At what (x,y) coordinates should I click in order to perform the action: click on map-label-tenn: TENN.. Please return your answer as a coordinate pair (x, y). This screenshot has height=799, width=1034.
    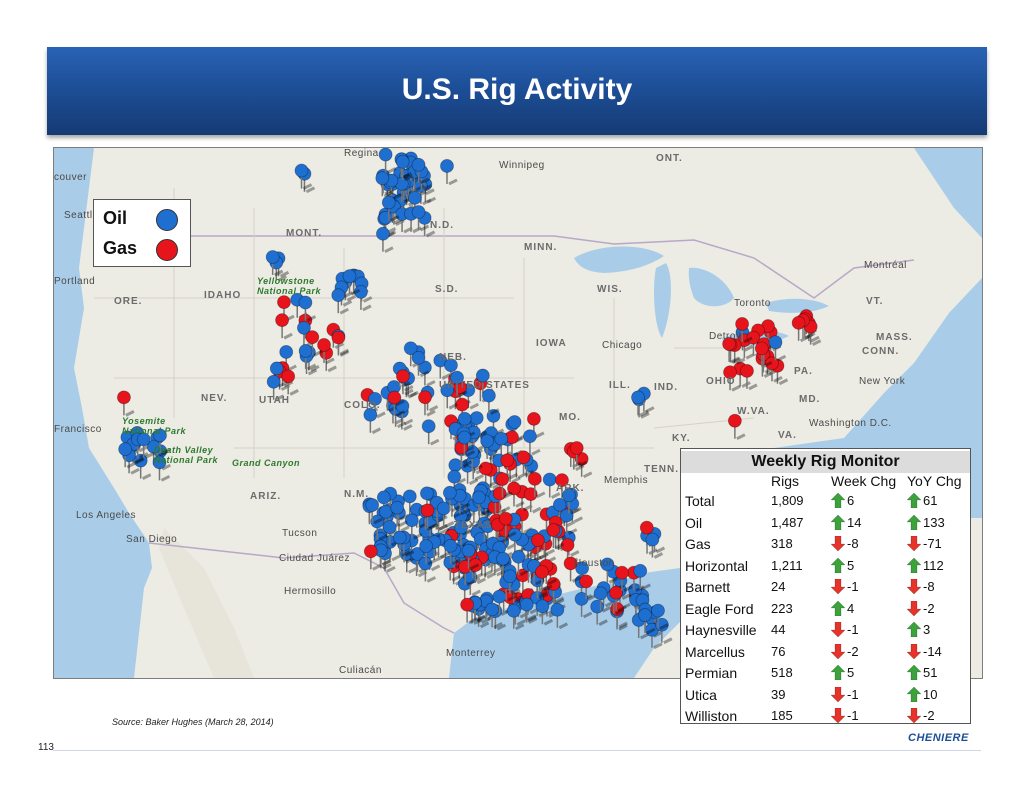
    Looking at the image, I should click on (661, 469).